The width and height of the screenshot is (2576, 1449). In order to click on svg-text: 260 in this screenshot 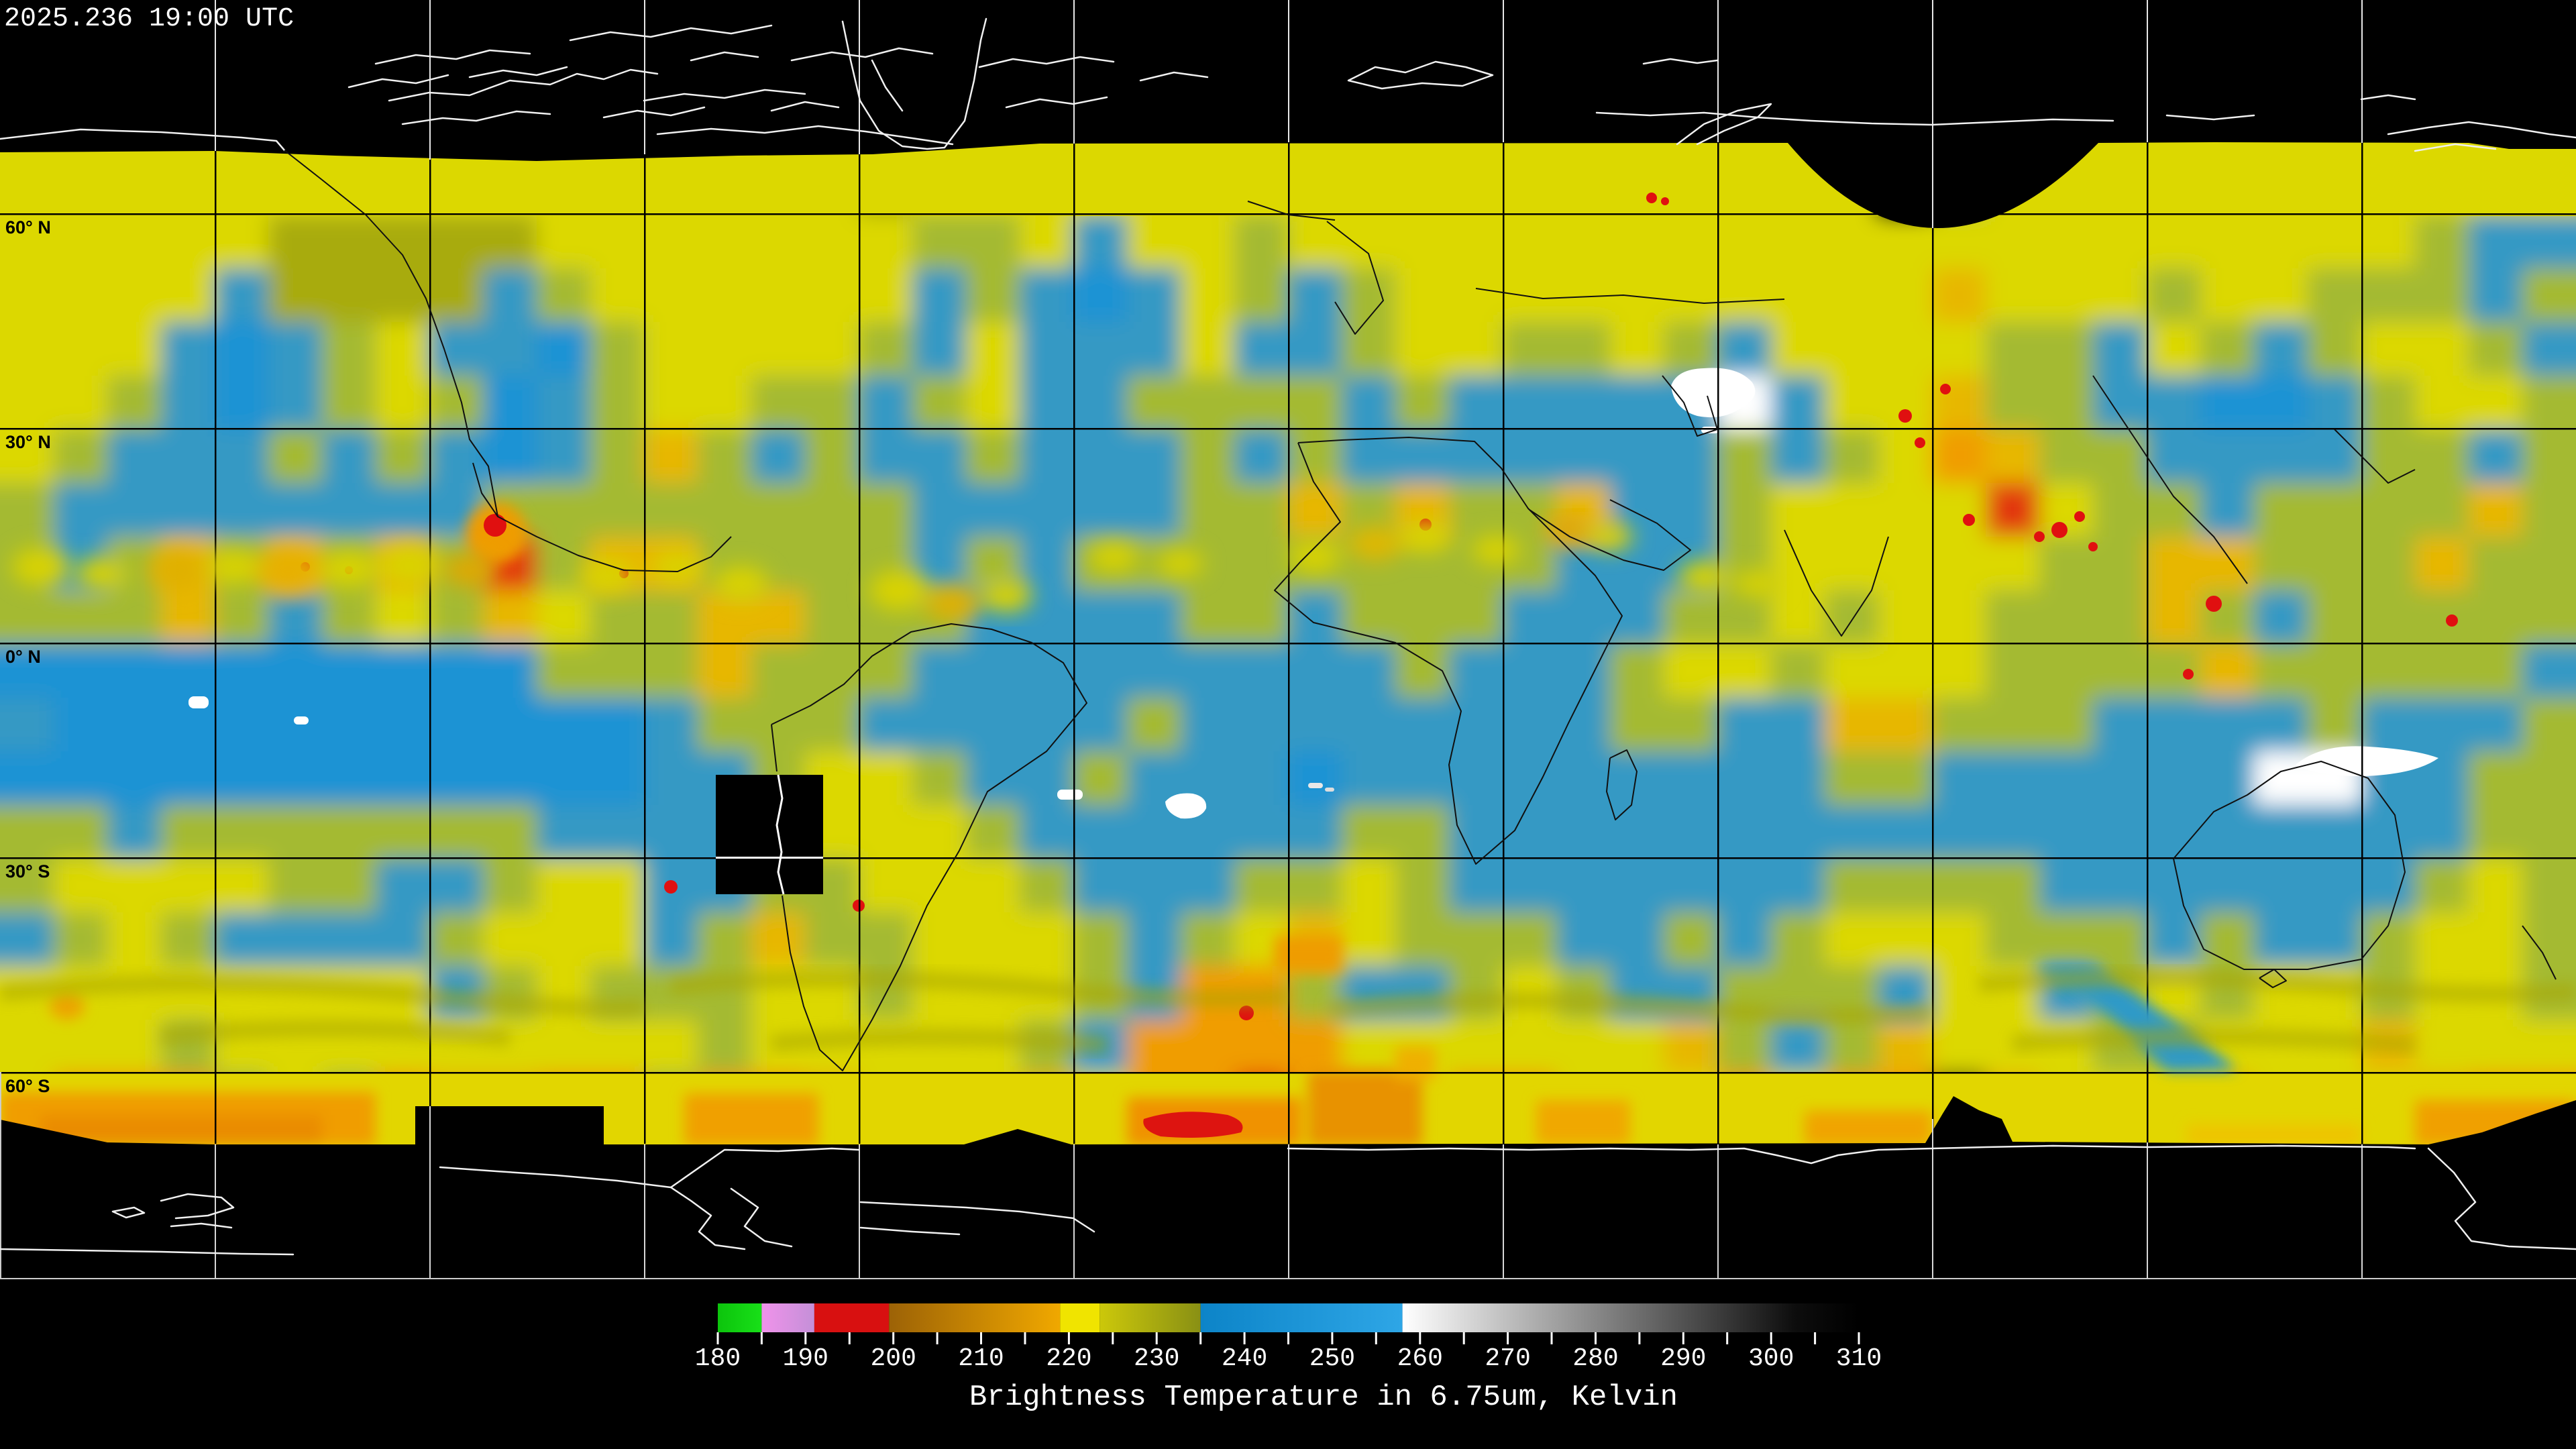, I will do `click(1420, 1358)`.